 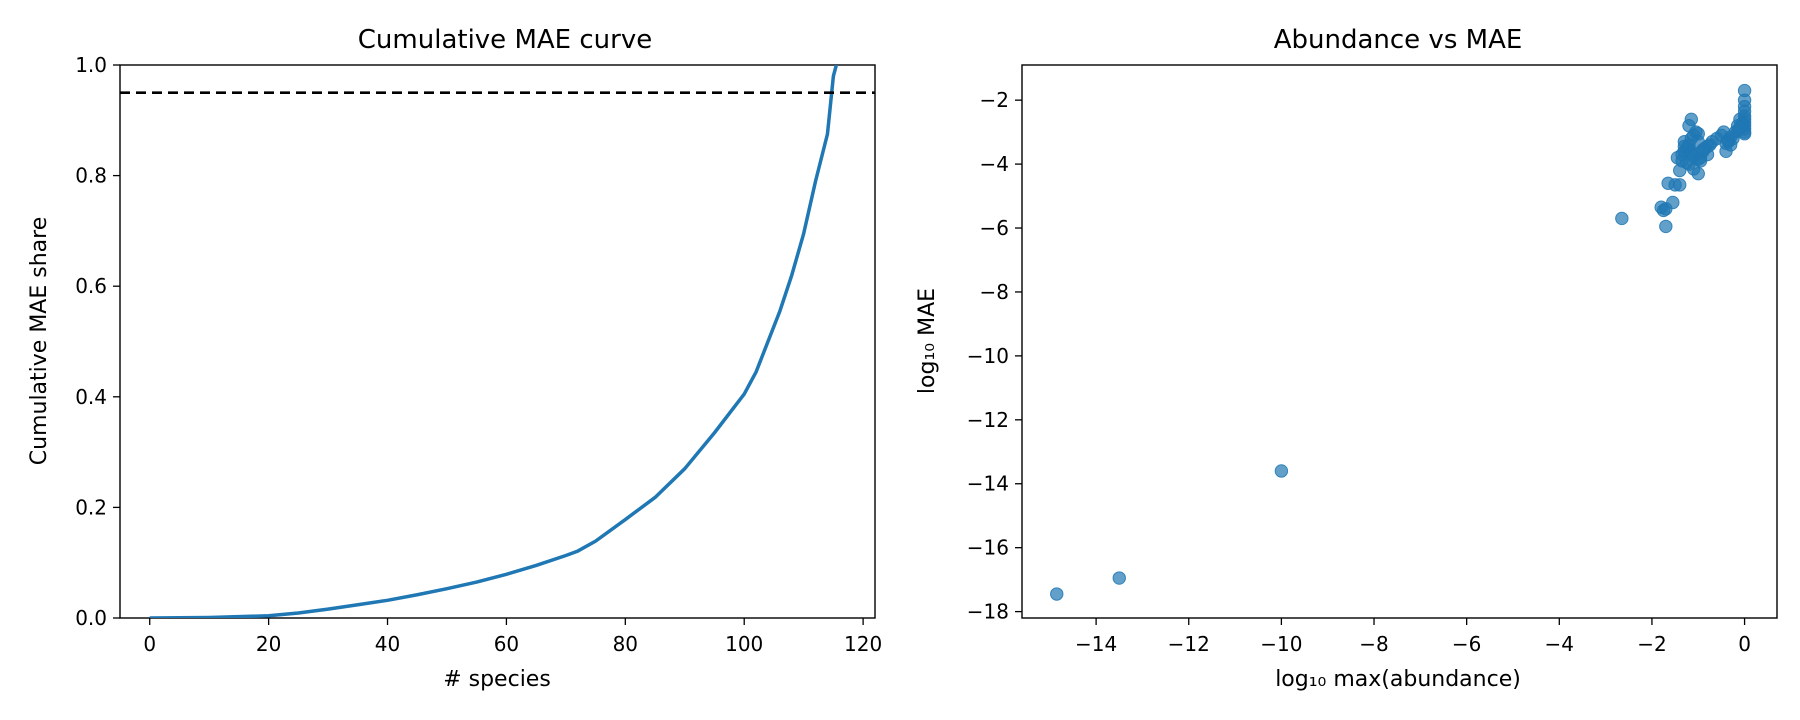 I want to click on left-x-tick-label: 80, so click(x=625, y=644).